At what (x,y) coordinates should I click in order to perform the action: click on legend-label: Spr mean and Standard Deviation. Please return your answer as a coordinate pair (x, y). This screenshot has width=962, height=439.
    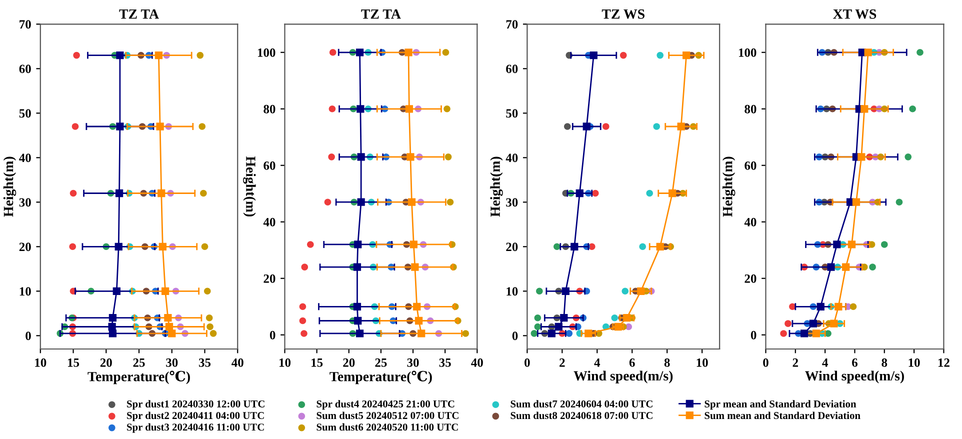
    Looking at the image, I should click on (780, 405).